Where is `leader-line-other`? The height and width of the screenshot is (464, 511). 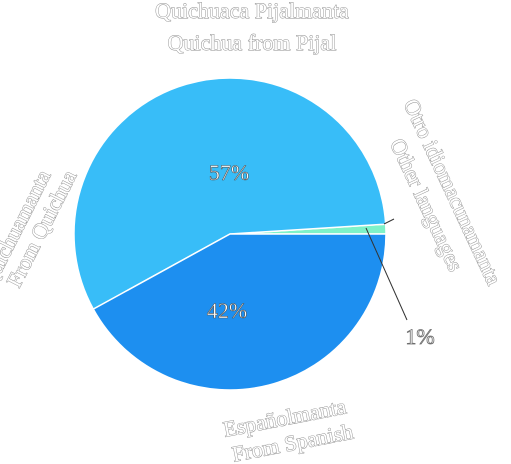 leader-line-other is located at coordinates (389, 221).